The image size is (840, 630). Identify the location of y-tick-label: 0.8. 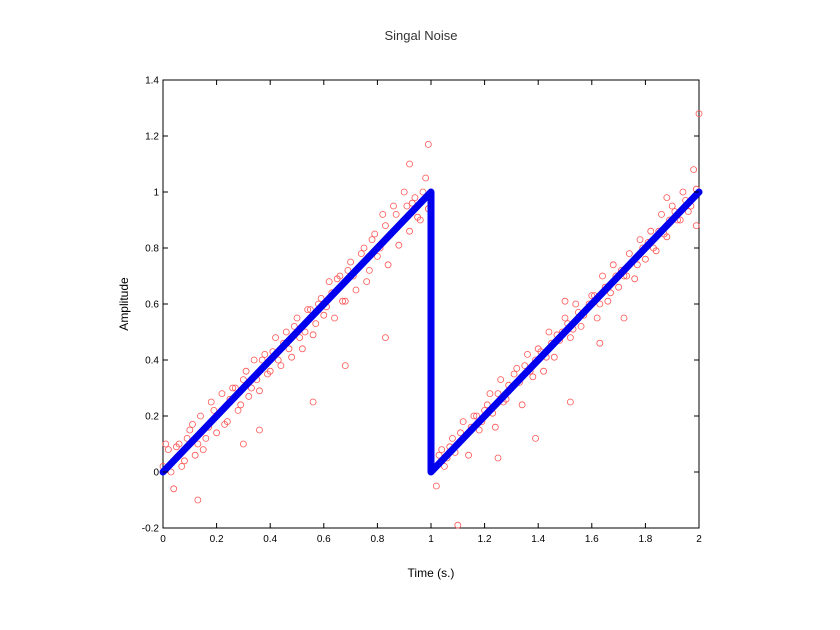
(152, 249).